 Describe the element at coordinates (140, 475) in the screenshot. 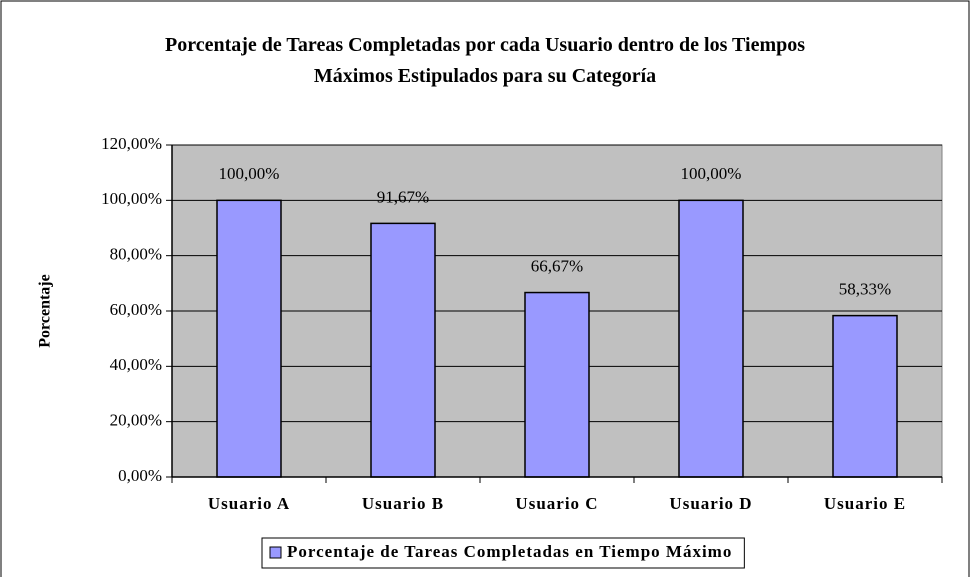

I see `y-tick-label: 0,00%` at that location.